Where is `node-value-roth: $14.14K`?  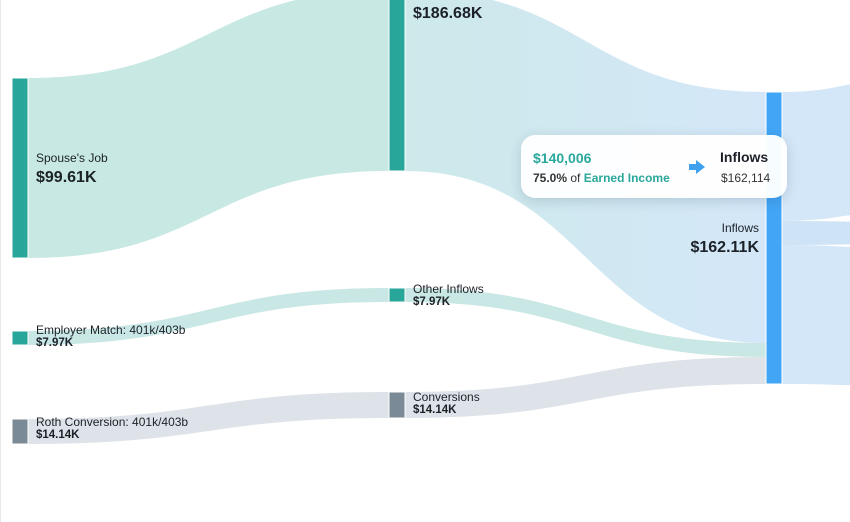
node-value-roth: $14.14K is located at coordinates (58, 435).